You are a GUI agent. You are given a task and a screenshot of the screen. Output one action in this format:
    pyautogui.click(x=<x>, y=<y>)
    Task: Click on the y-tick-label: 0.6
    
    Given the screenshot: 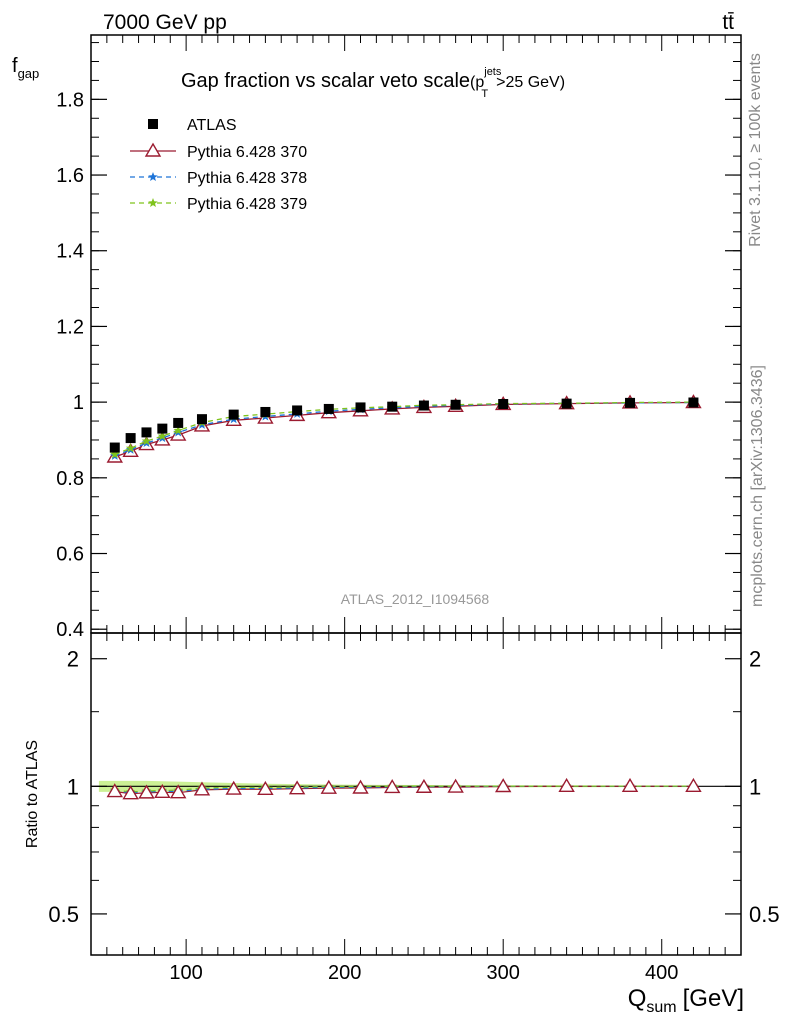 What is the action you would take?
    pyautogui.click(x=70, y=555)
    